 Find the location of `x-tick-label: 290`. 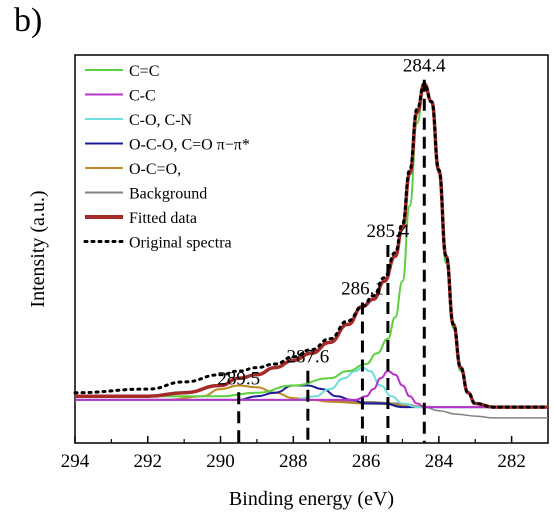

x-tick-label: 290 is located at coordinates (220, 461).